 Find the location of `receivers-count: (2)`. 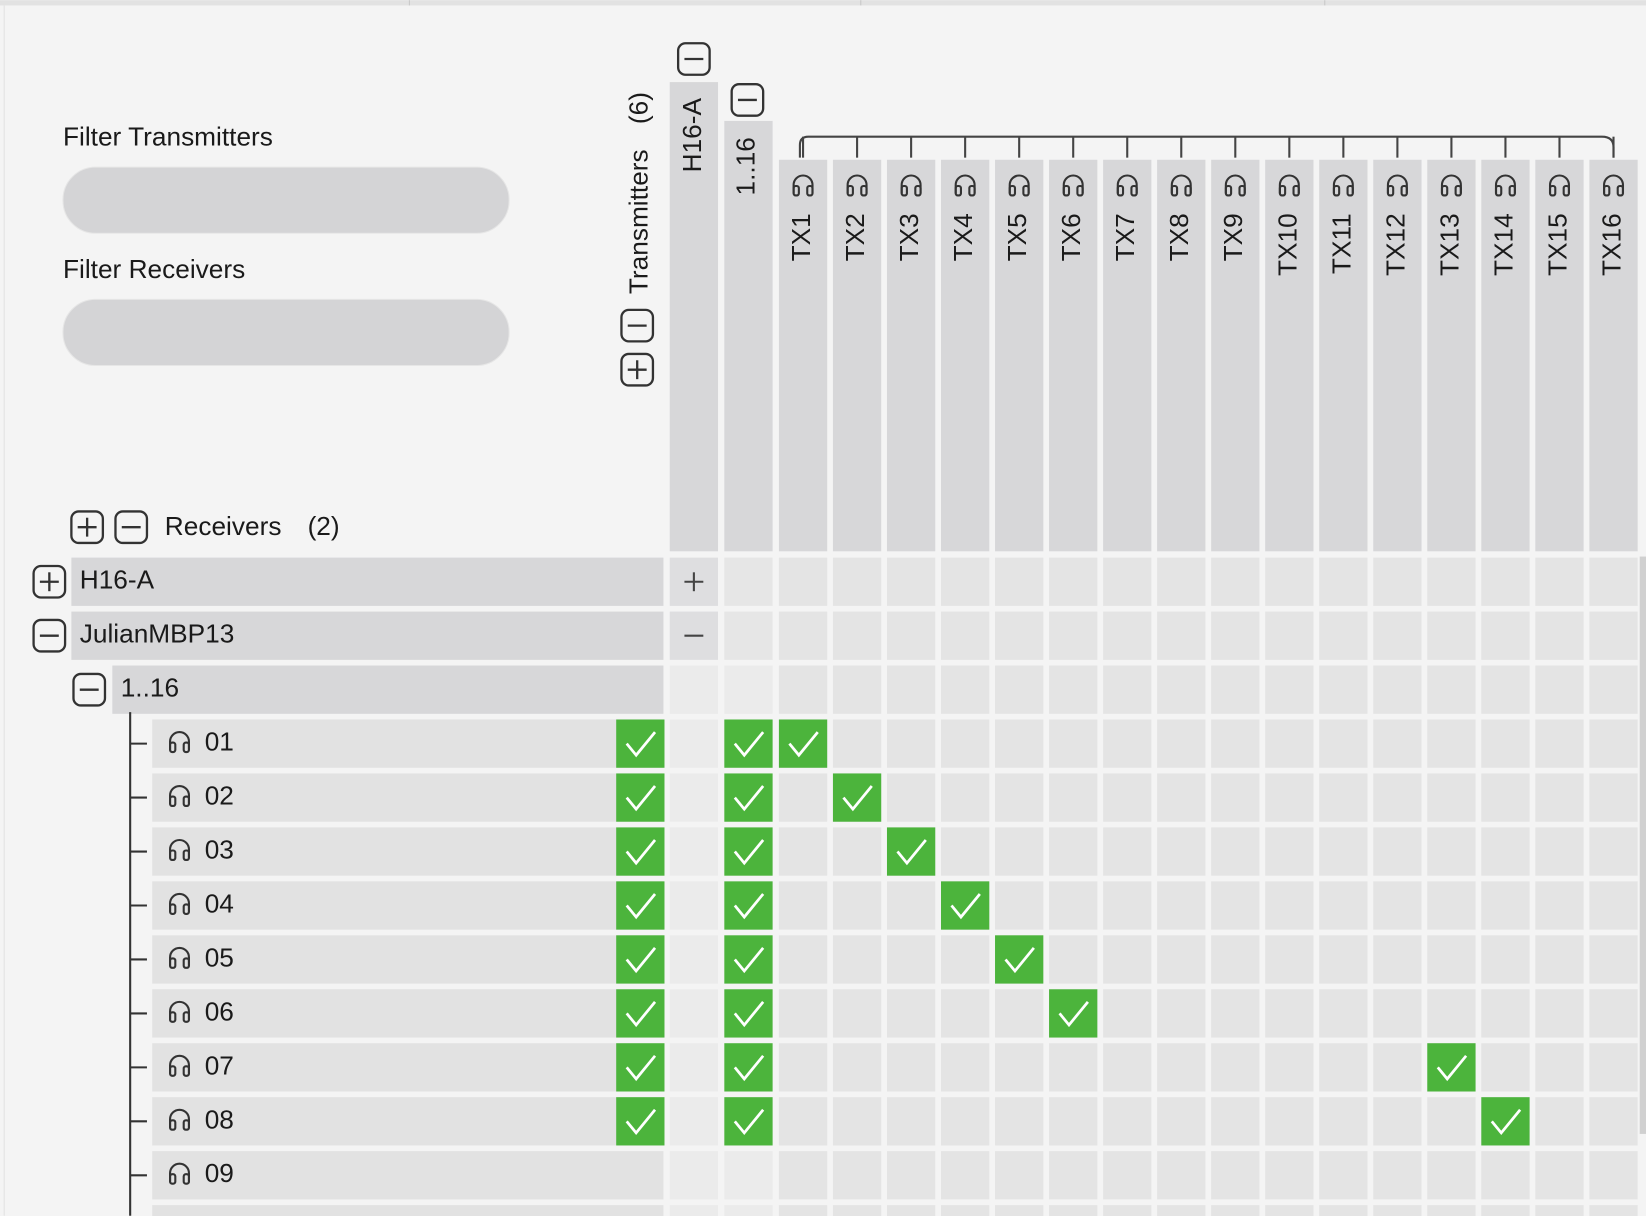

receivers-count: (2) is located at coordinates (324, 526).